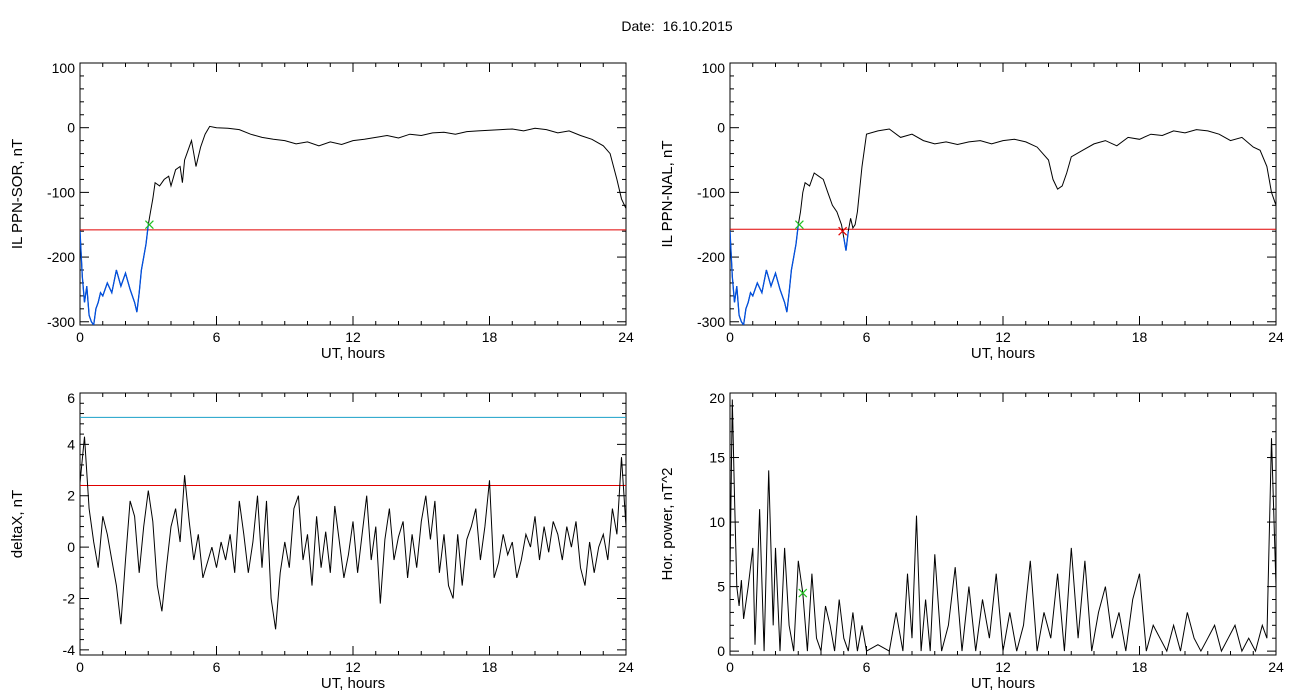 The image size is (1300, 700). I want to click on y-tick-label: 20, so click(717, 398).